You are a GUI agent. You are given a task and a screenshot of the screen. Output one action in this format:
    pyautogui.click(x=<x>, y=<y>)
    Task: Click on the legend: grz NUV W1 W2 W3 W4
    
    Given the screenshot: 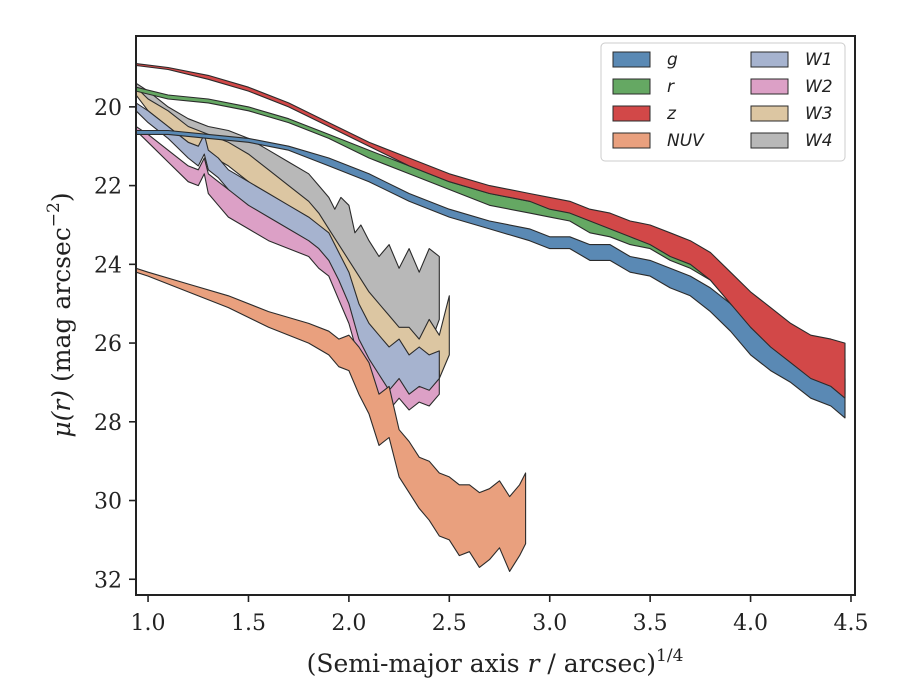 What is the action you would take?
    pyautogui.click(x=723, y=102)
    